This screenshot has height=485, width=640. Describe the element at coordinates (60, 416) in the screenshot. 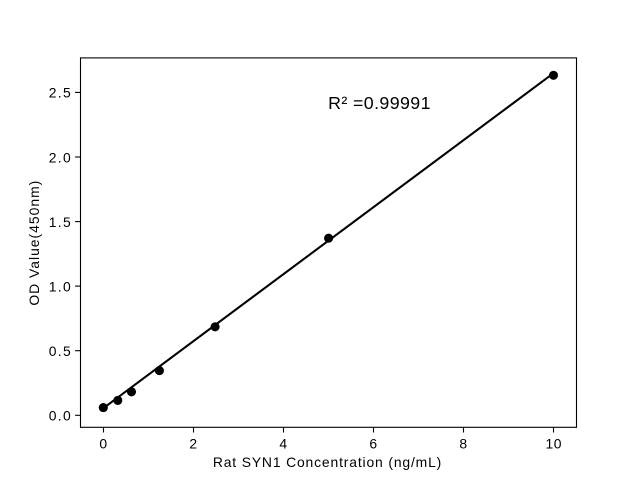

I see `svg-text: 0.0` at that location.